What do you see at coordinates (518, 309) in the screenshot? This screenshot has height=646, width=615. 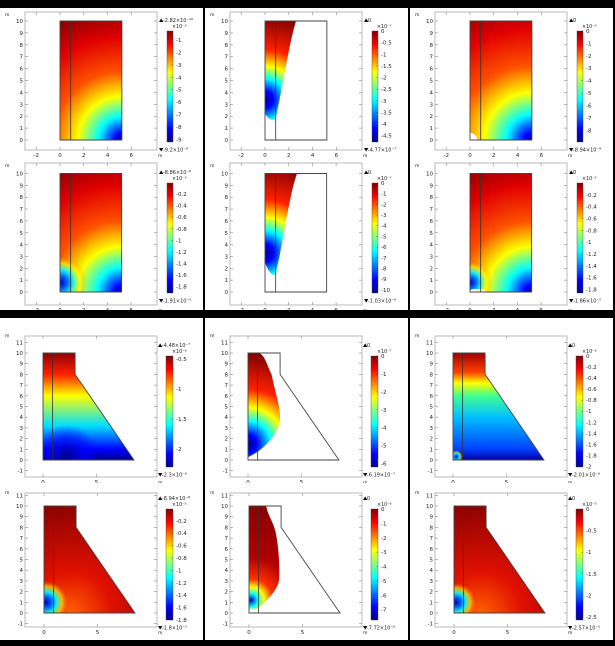 I see `x-tick-label: 4` at bounding box center [518, 309].